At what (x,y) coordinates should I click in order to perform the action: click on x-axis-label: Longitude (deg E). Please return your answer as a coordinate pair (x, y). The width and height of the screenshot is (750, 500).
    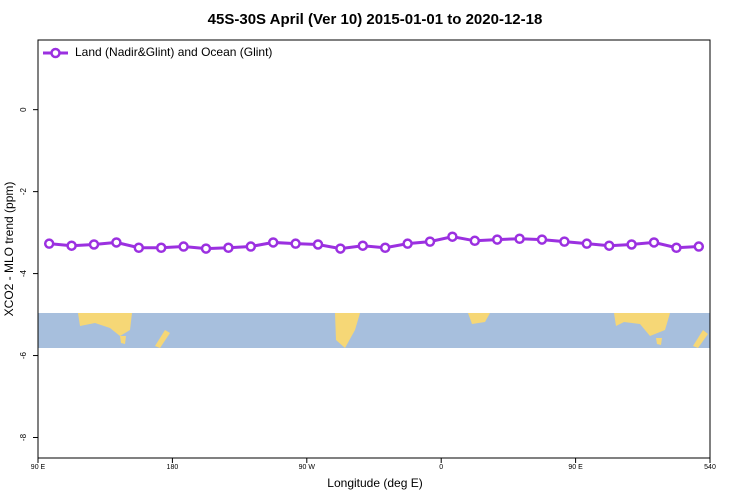
    Looking at the image, I should click on (374, 483).